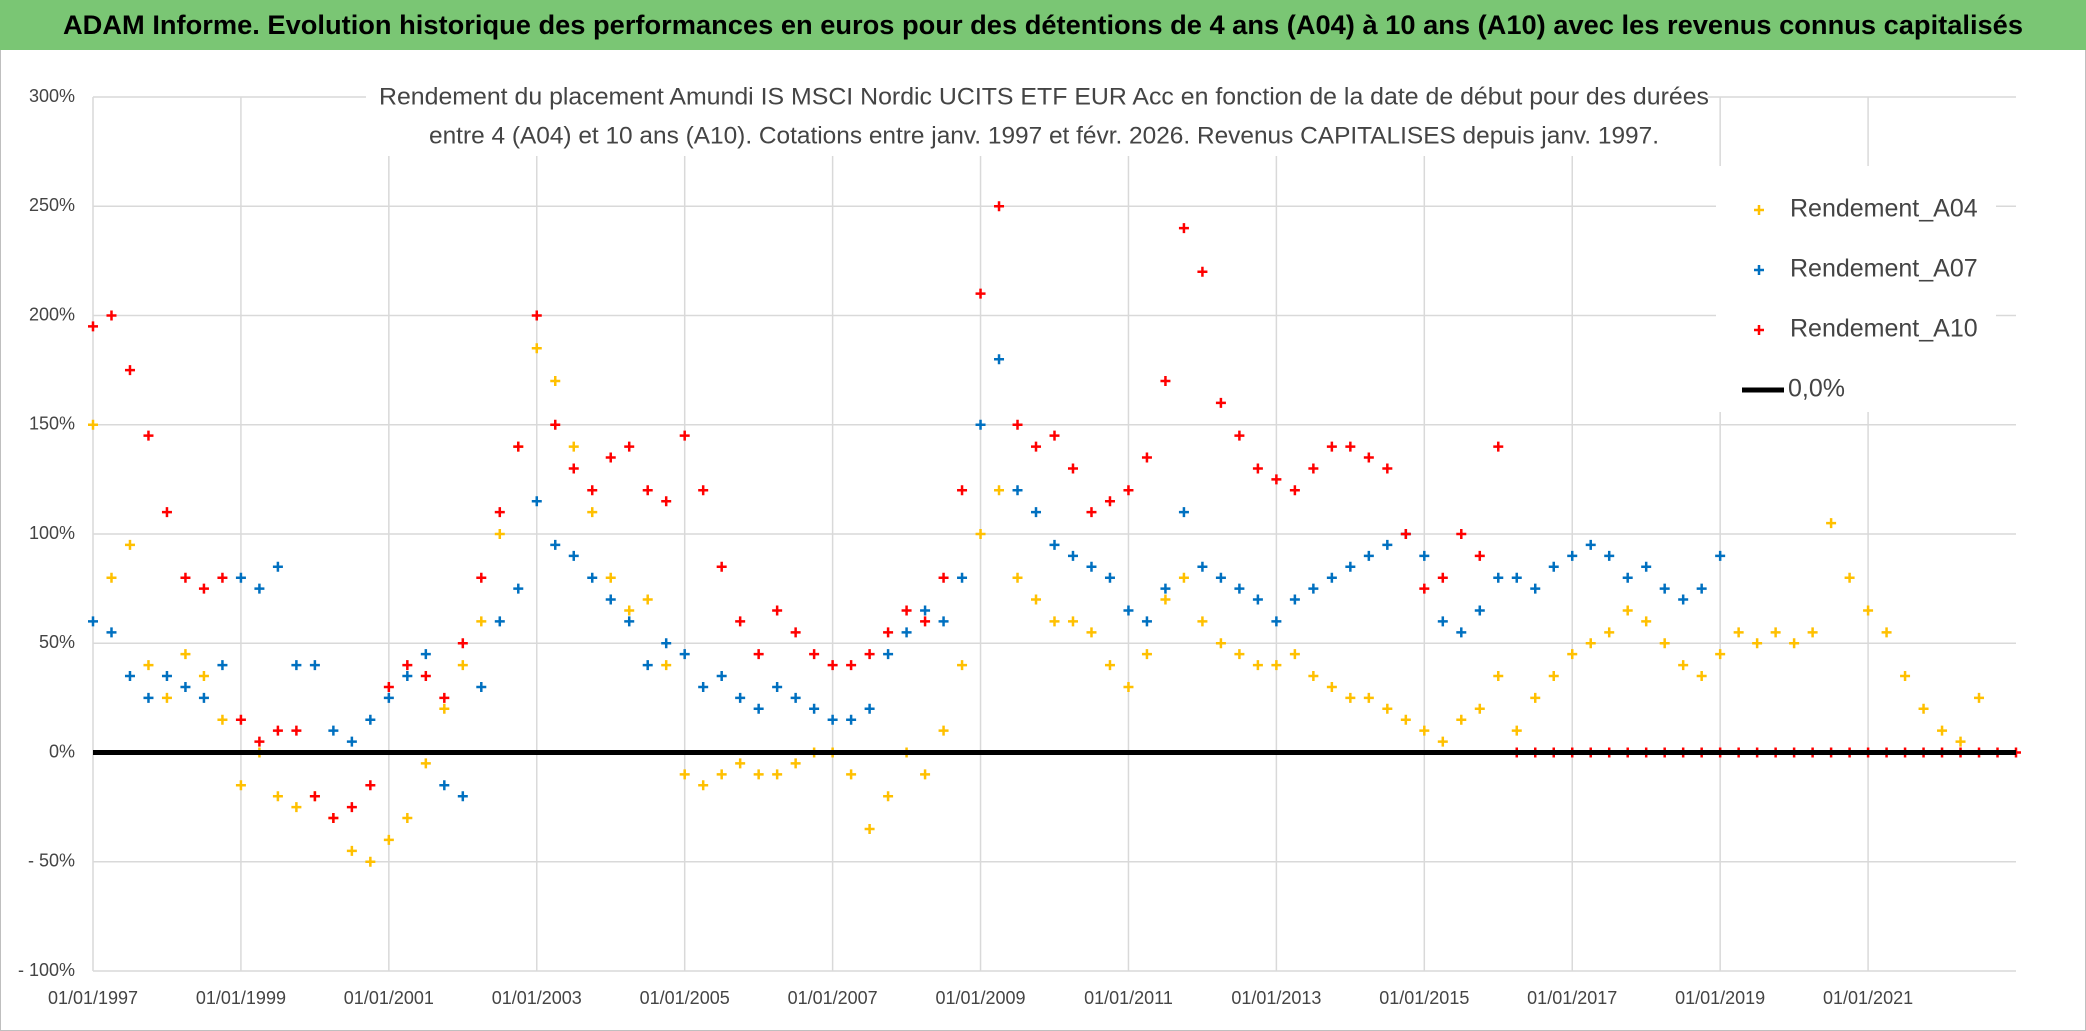 This screenshot has width=2086, height=1031. Describe the element at coordinates (52, 205) in the screenshot. I see `y-tick-label: 250%` at that location.